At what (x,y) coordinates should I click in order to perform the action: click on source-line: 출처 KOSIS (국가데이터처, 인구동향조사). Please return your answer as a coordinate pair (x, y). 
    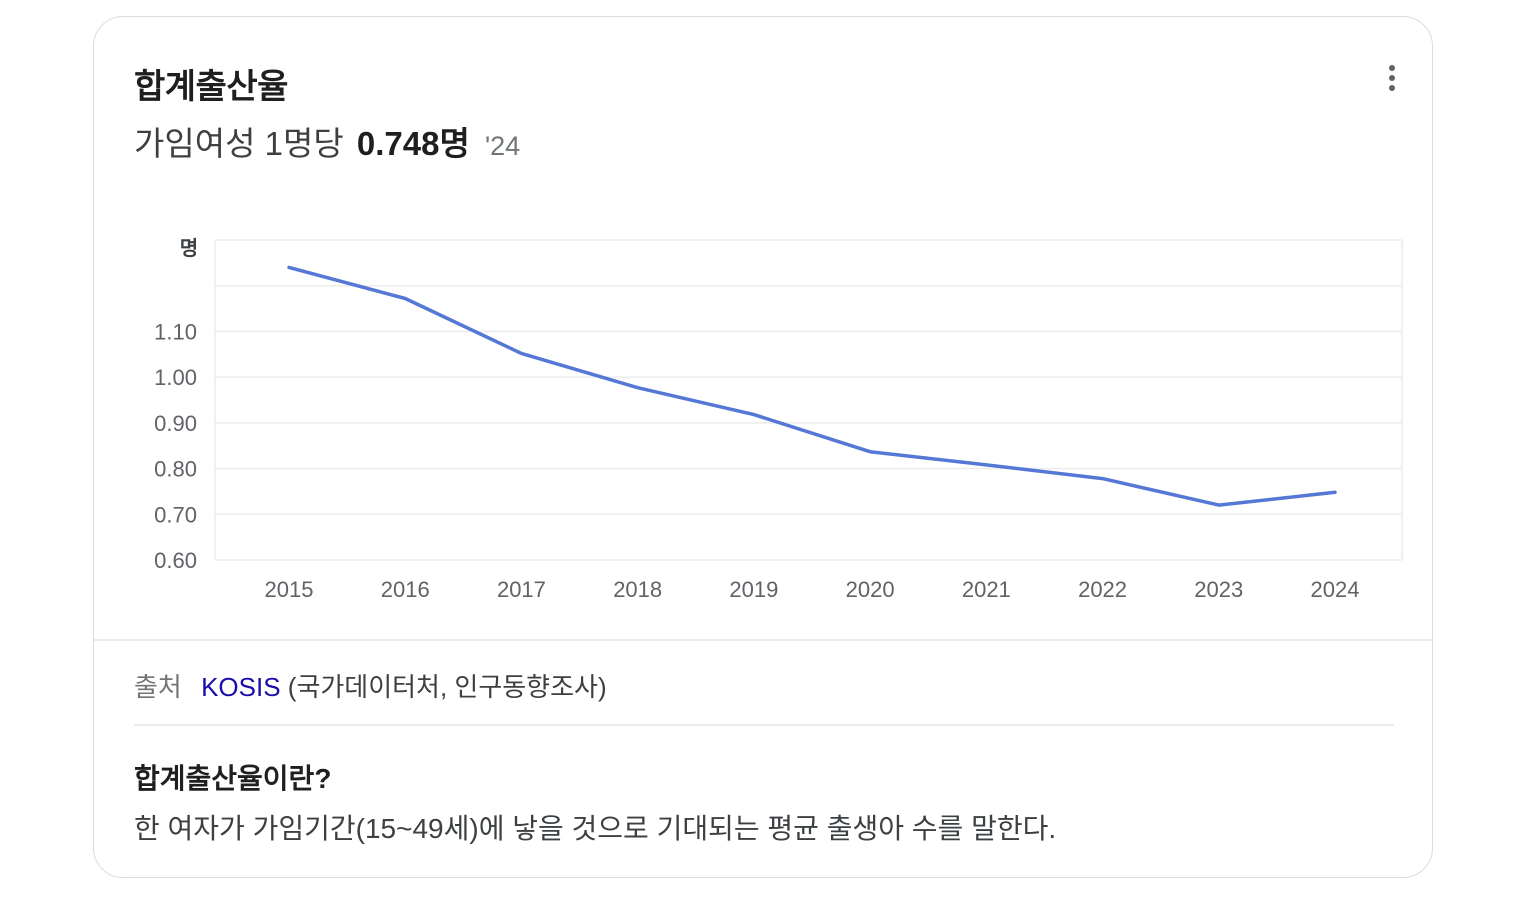
    Looking at the image, I should click on (370, 685).